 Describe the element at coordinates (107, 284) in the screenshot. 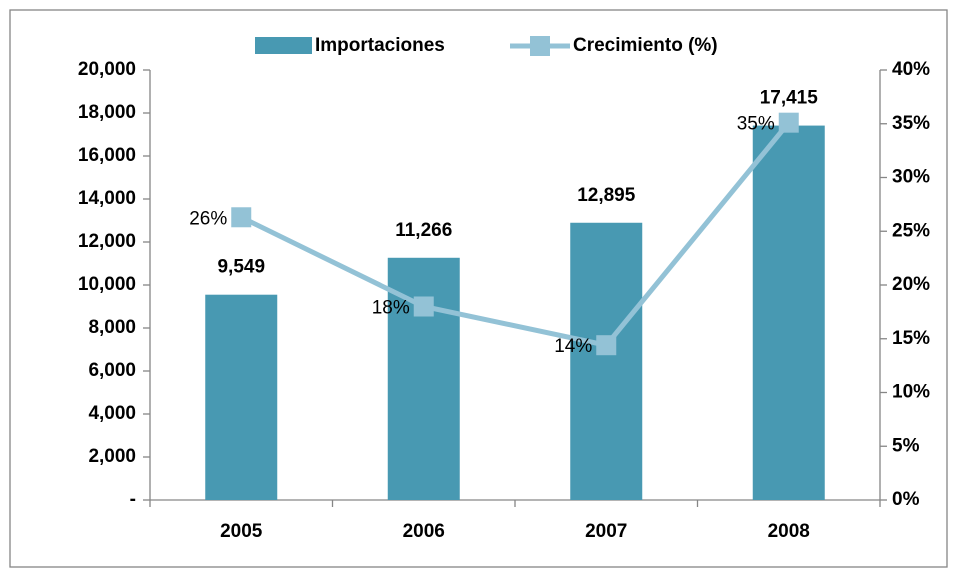

I see `y-tick-label: 10,000` at that location.